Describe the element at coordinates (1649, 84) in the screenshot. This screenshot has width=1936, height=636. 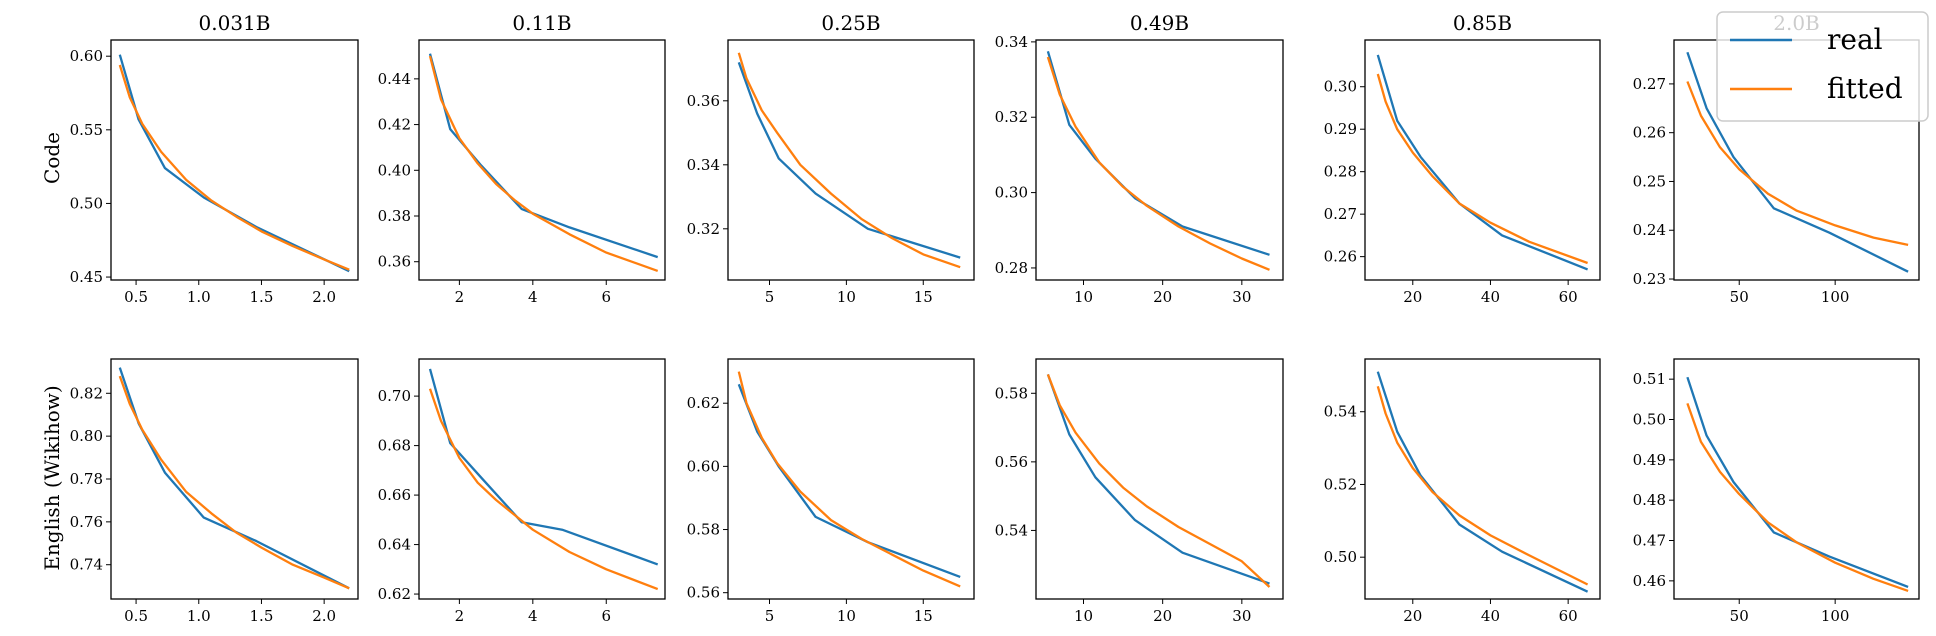
I see `y-tick-label: 0.27` at that location.